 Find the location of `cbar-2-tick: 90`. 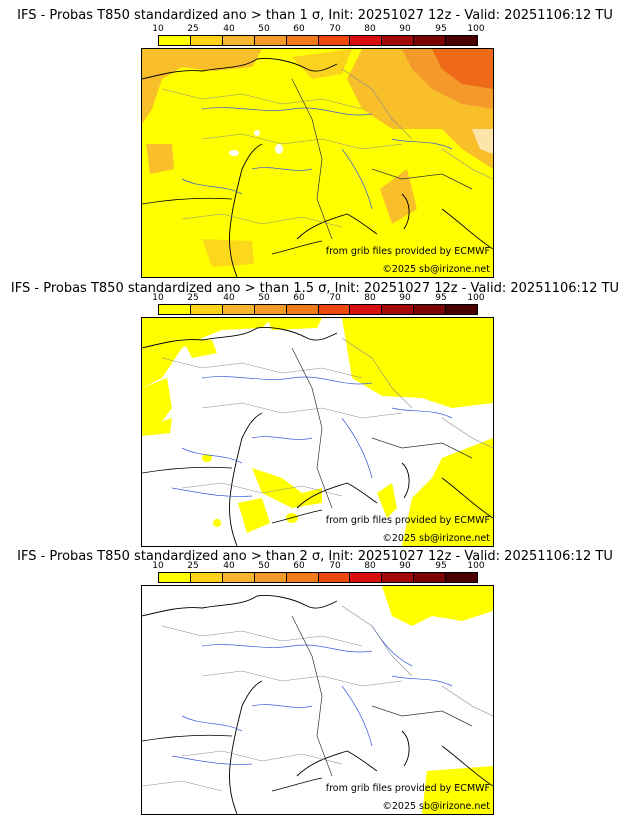

cbar-2-tick: 90 is located at coordinates (405, 298).